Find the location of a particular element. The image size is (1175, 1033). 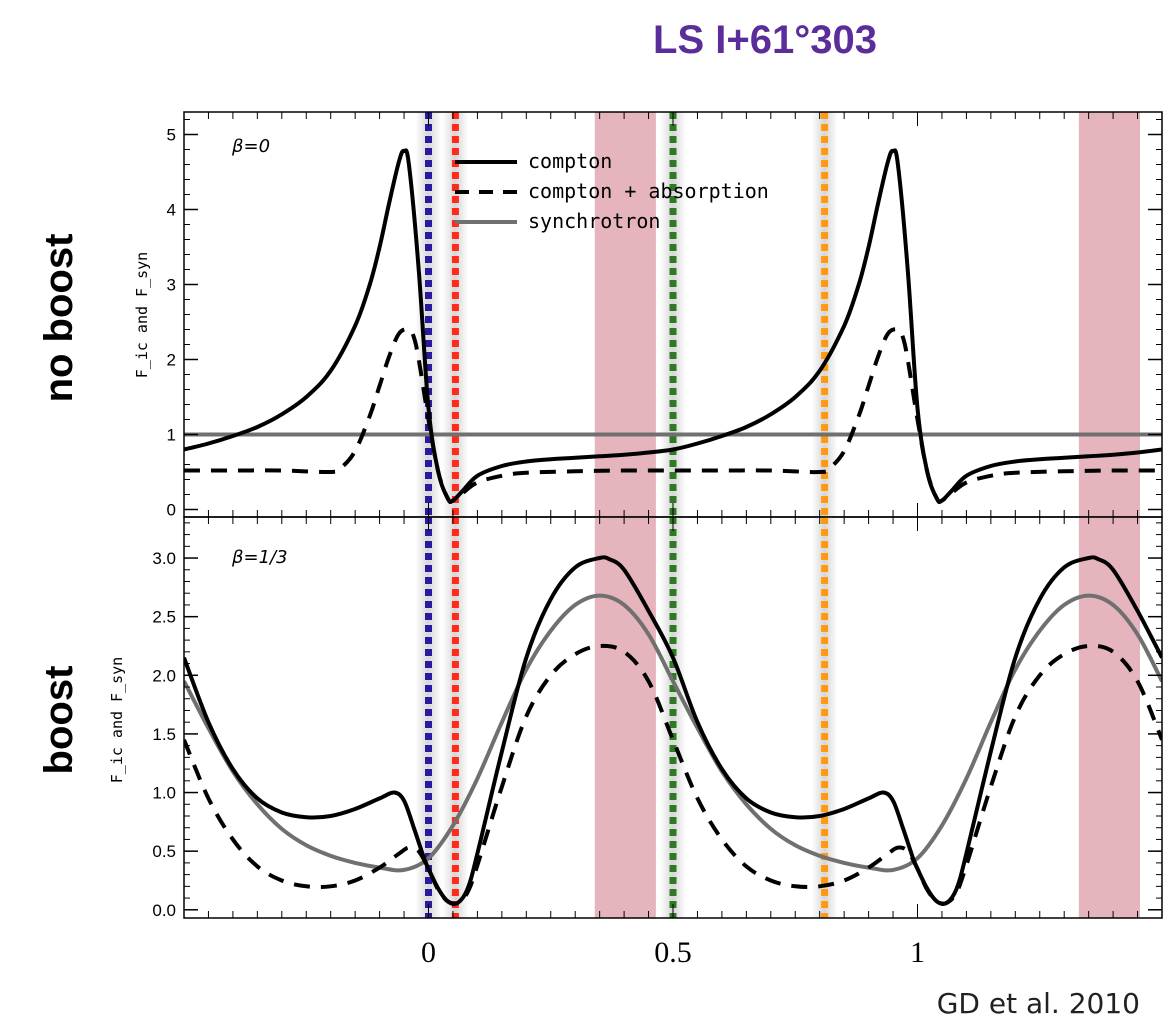

legend-label-compton-absorption: compton + absorption is located at coordinates (648, 191).